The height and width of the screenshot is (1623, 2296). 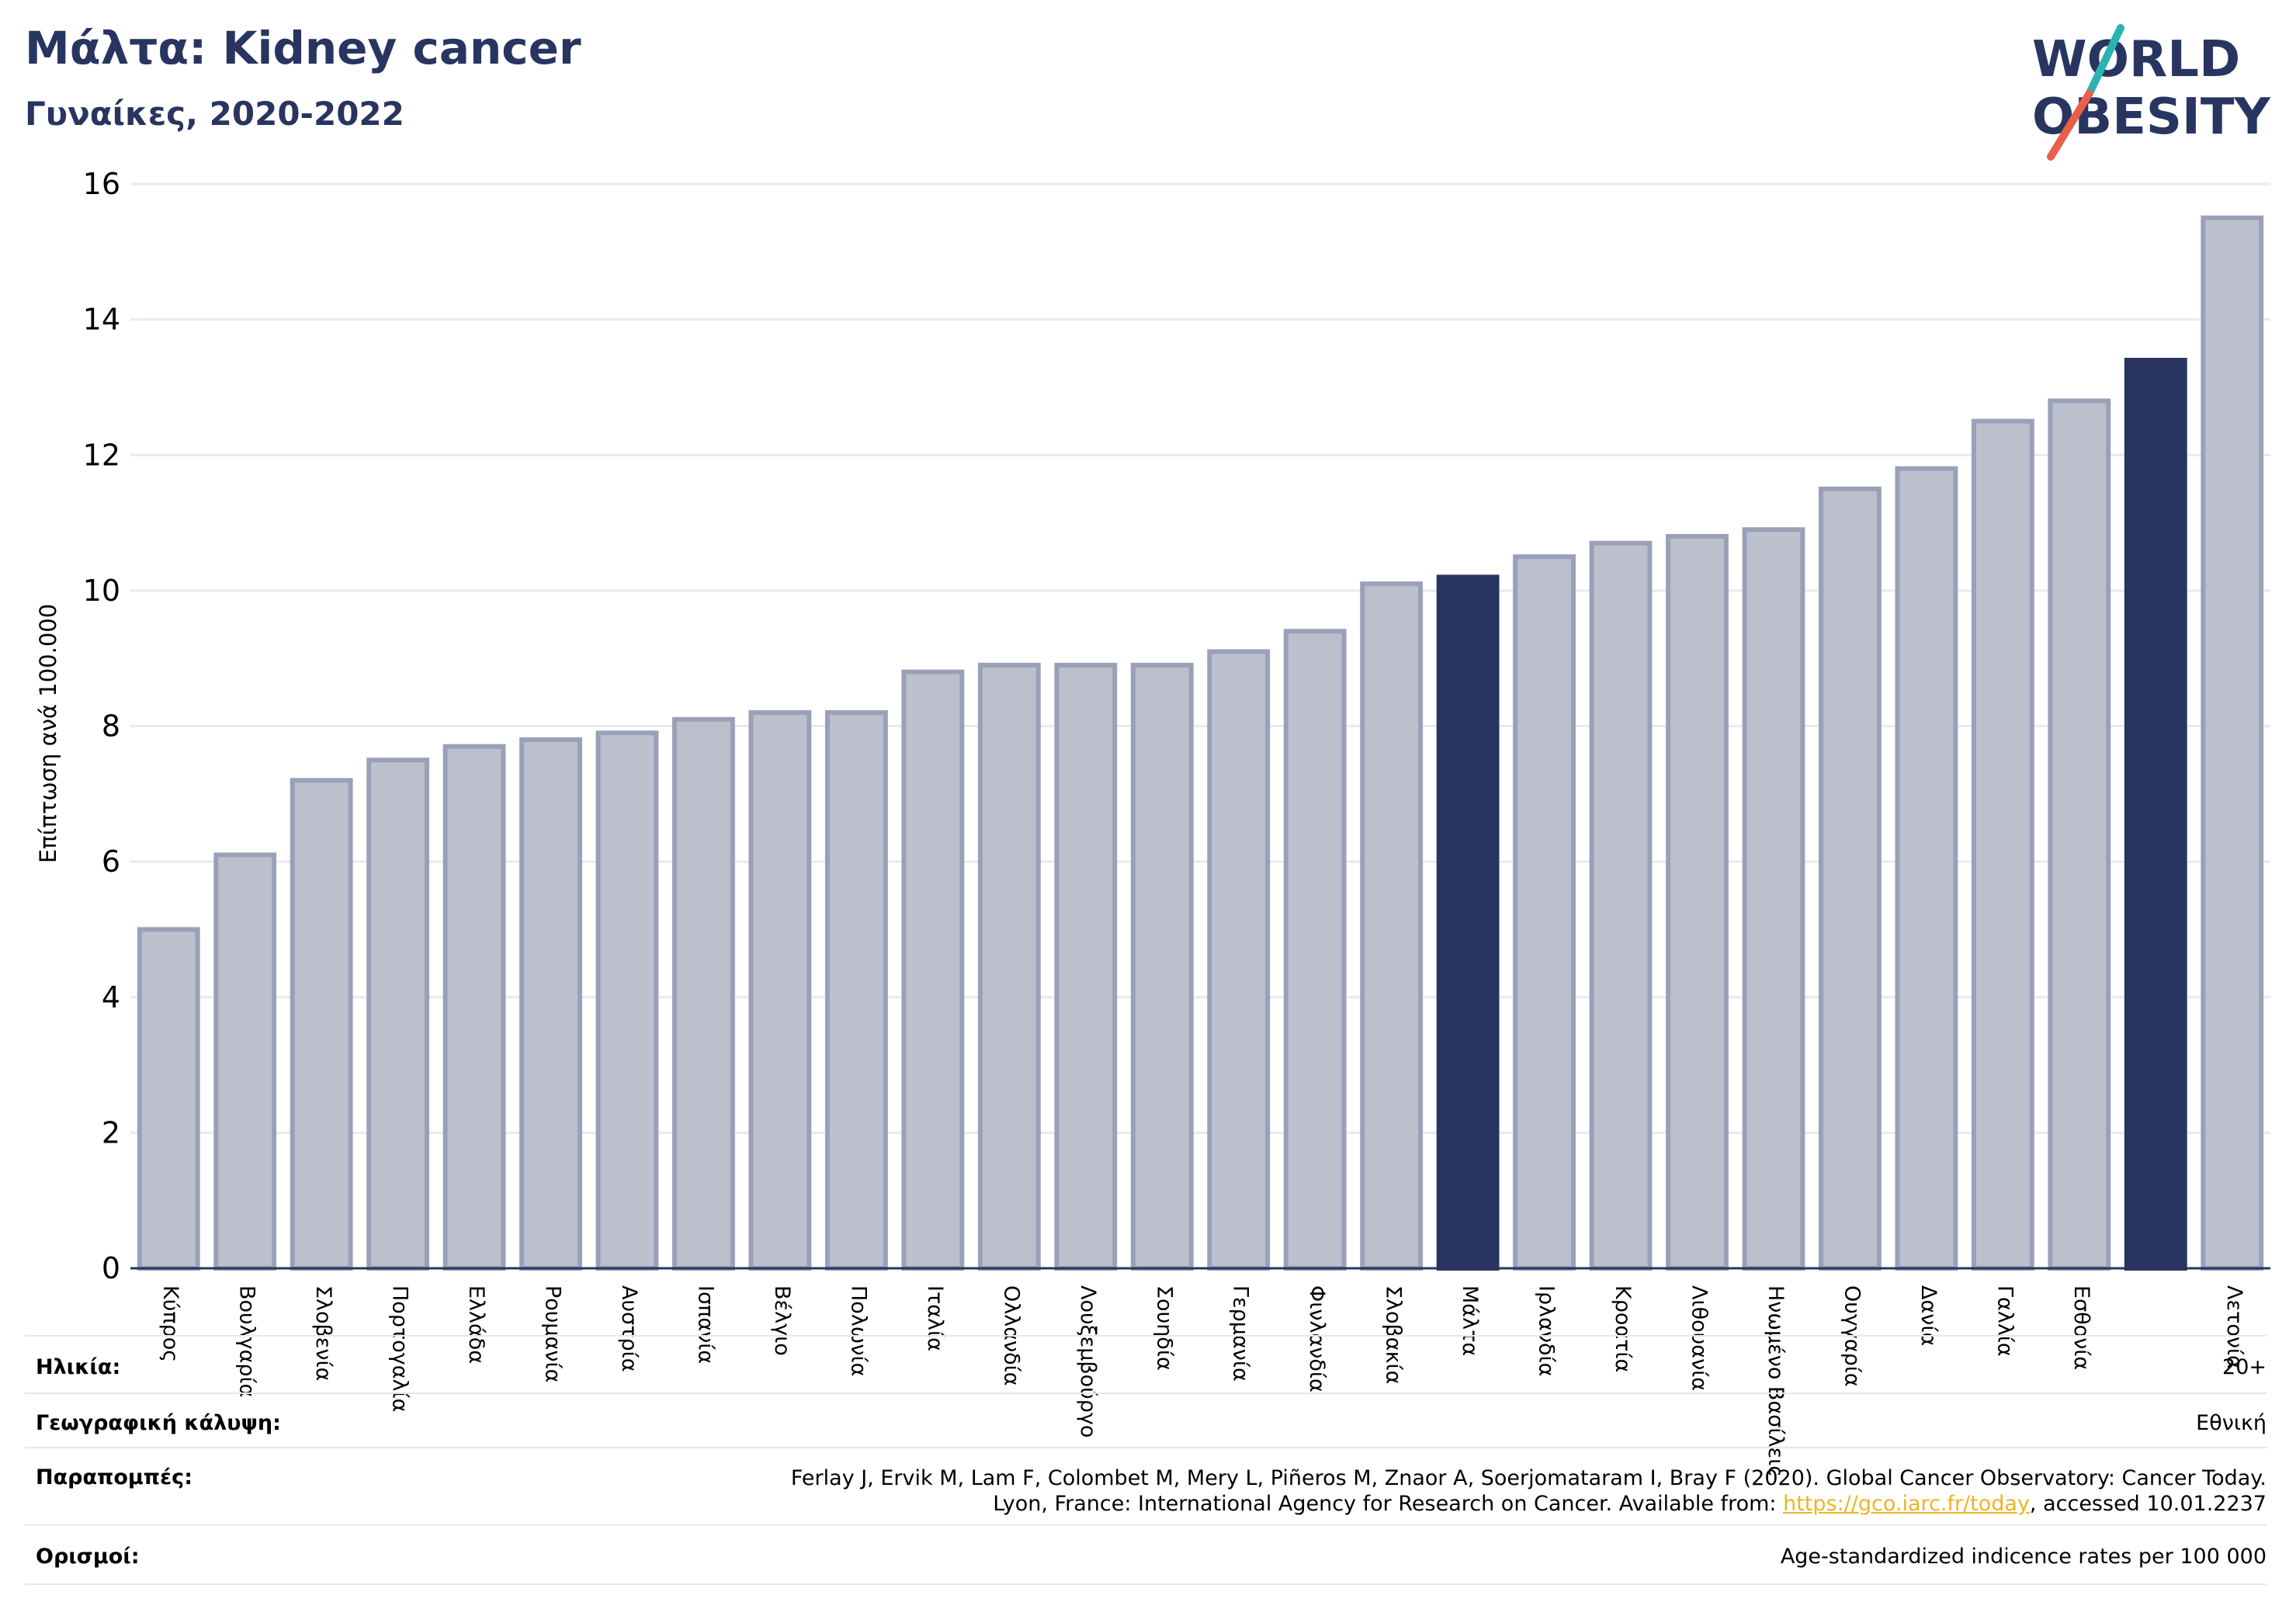 I want to click on x-tick-label: Λετονία, so click(x=2234, y=1327).